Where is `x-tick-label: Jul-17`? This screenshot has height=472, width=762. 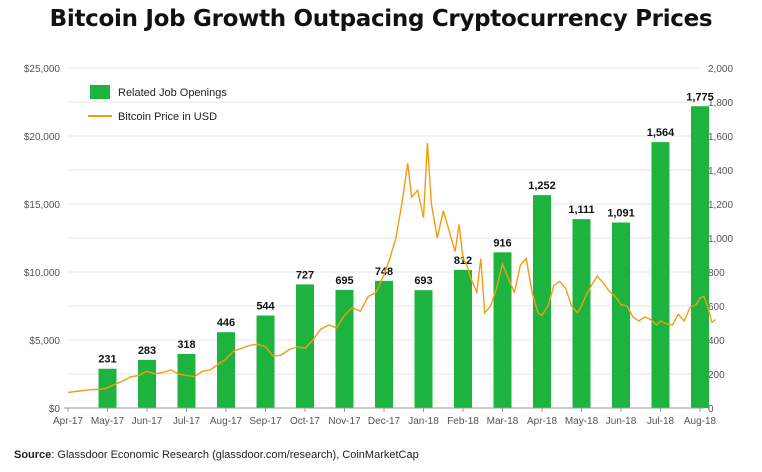 x-tick-label: Jul-17 is located at coordinates (187, 421).